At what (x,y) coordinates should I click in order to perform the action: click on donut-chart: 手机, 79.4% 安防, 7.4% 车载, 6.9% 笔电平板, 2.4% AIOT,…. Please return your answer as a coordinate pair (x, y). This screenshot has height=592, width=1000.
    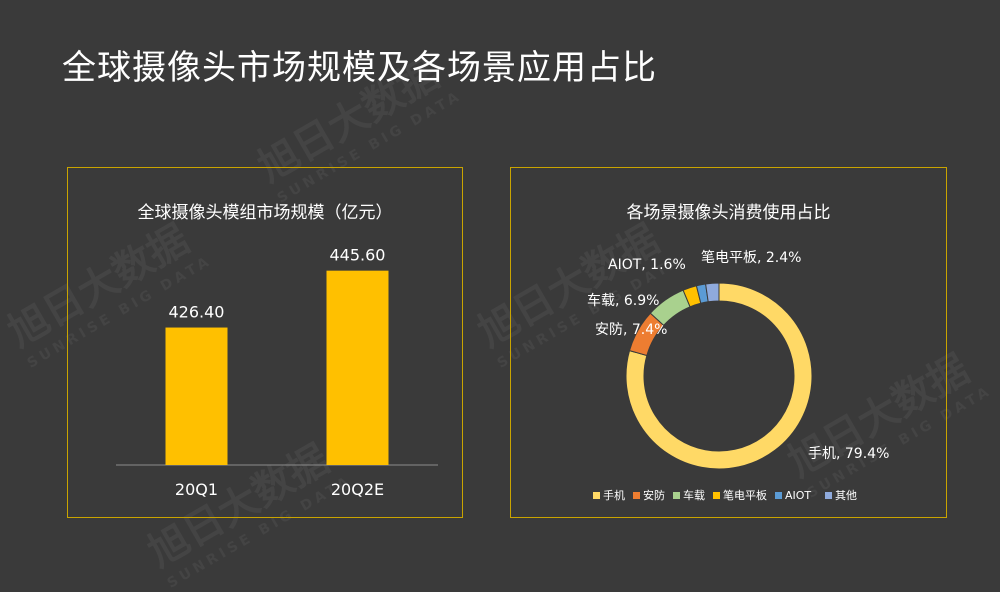
    Looking at the image, I should click on (738, 376).